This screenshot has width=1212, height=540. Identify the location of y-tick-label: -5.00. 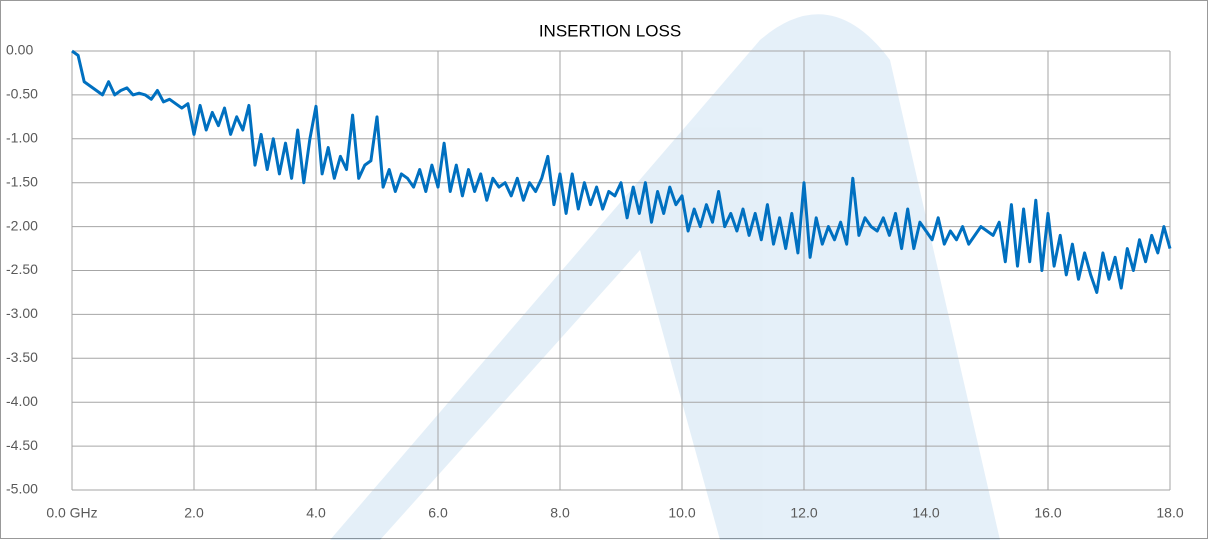
(22, 489).